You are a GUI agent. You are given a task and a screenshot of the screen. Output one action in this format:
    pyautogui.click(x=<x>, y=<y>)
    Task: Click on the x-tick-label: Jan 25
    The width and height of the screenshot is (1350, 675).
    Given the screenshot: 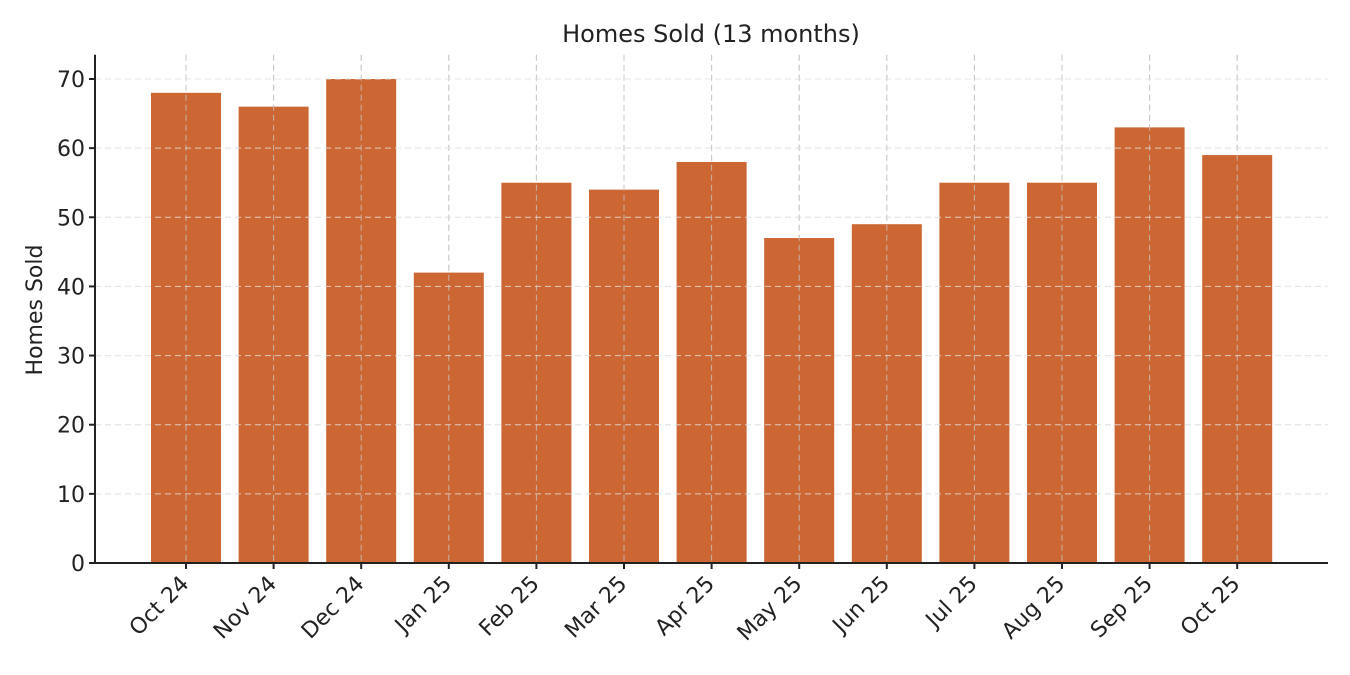 What is the action you would take?
    pyautogui.click(x=423, y=606)
    